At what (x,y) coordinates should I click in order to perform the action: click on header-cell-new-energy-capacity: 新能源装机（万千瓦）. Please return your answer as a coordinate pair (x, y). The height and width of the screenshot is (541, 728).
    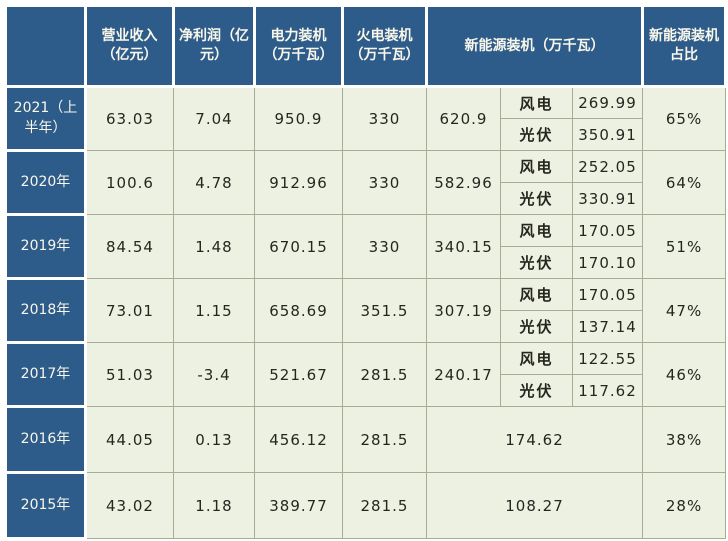
    Looking at the image, I should click on (534, 46).